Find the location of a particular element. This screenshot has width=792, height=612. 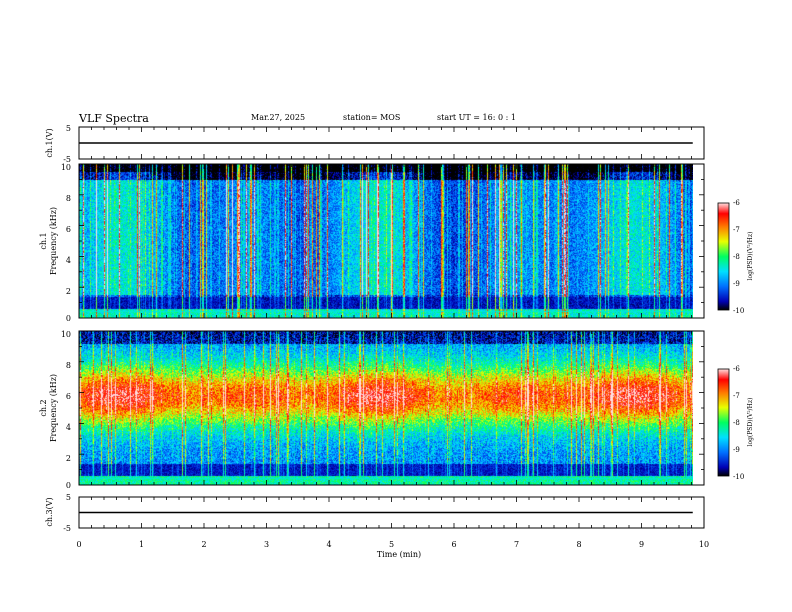

start-ut-label: start UT = 16: 0 : 1 is located at coordinates (476, 117).